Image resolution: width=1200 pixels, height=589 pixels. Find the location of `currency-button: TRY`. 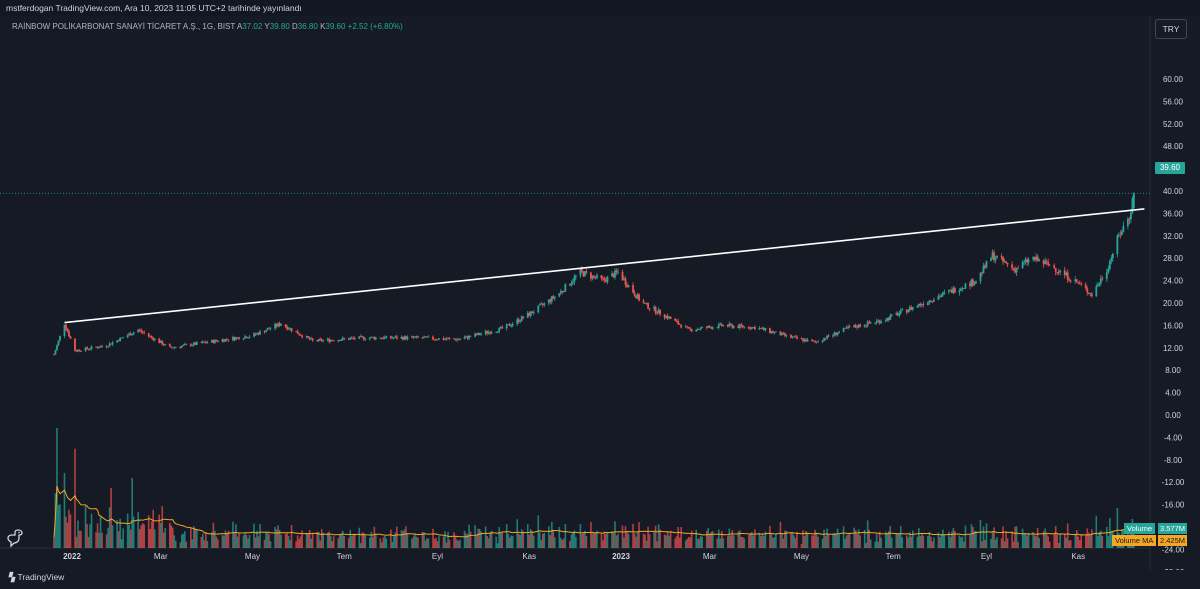

currency-button: TRY is located at coordinates (1171, 29).